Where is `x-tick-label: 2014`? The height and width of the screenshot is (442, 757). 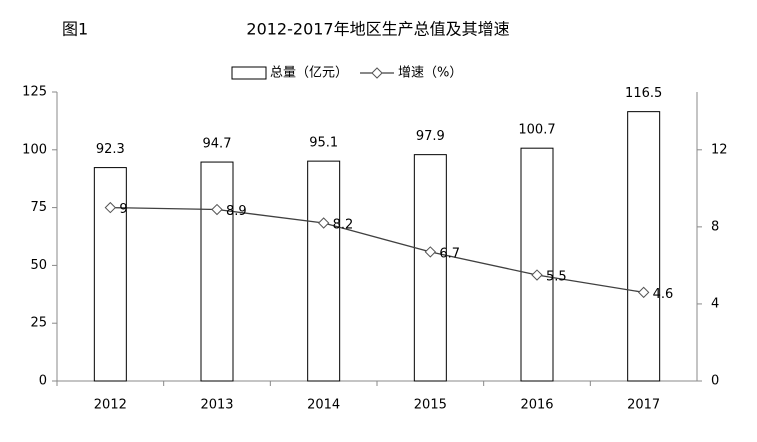
x-tick-label: 2014 is located at coordinates (323, 405).